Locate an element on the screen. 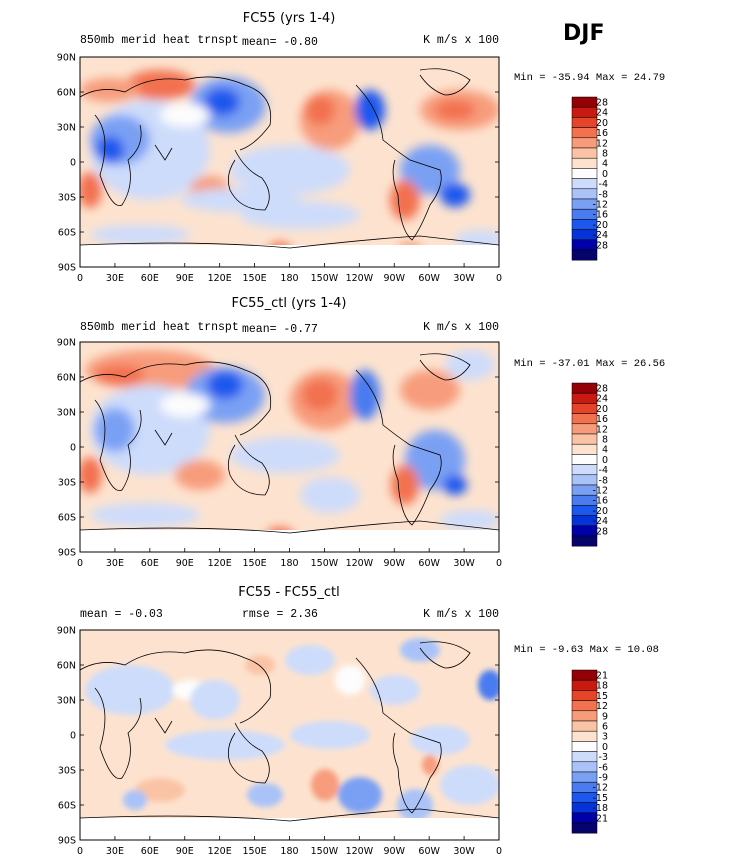 The height and width of the screenshot is (866, 733). y-tick-label: 0 is located at coordinates (73, 448).